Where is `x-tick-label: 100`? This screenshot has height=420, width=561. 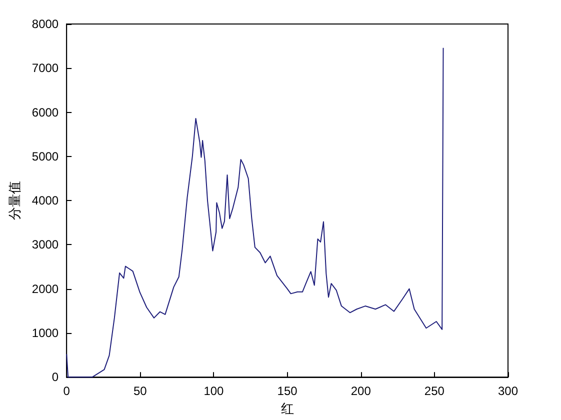 x-tick-label: 100 is located at coordinates (214, 391).